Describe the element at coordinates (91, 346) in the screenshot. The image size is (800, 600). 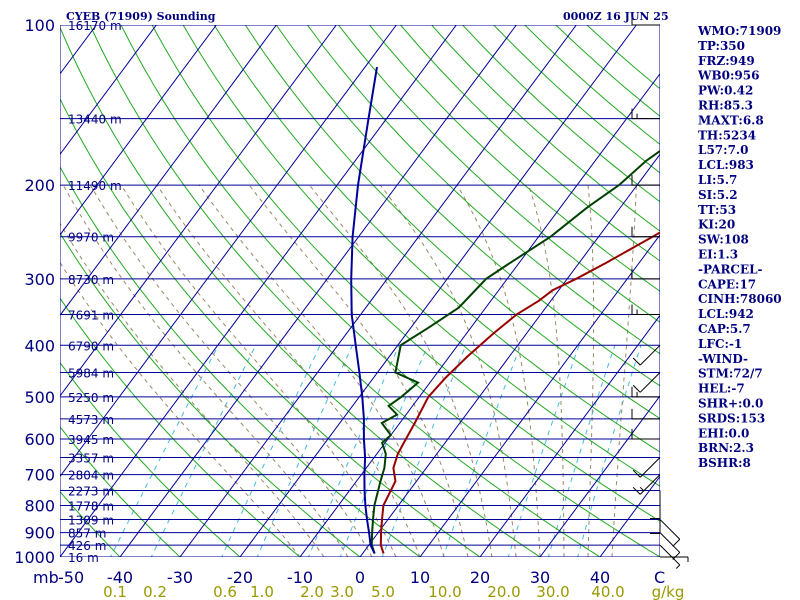
I see `height-label: 6790 m` at that location.